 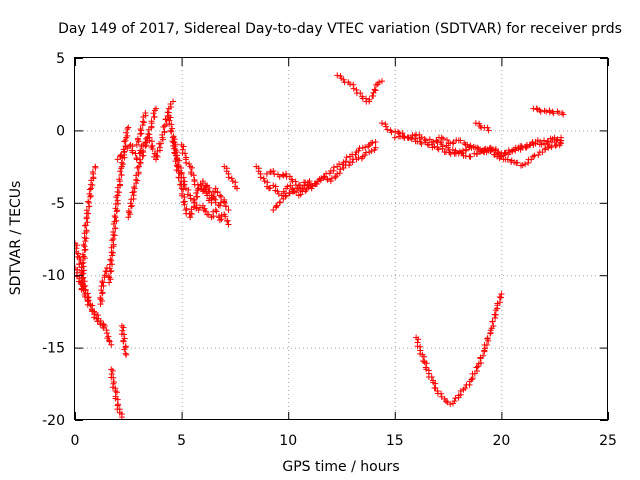 What do you see at coordinates (53, 276) in the screenshot?
I see `y-tick-label: -10` at bounding box center [53, 276].